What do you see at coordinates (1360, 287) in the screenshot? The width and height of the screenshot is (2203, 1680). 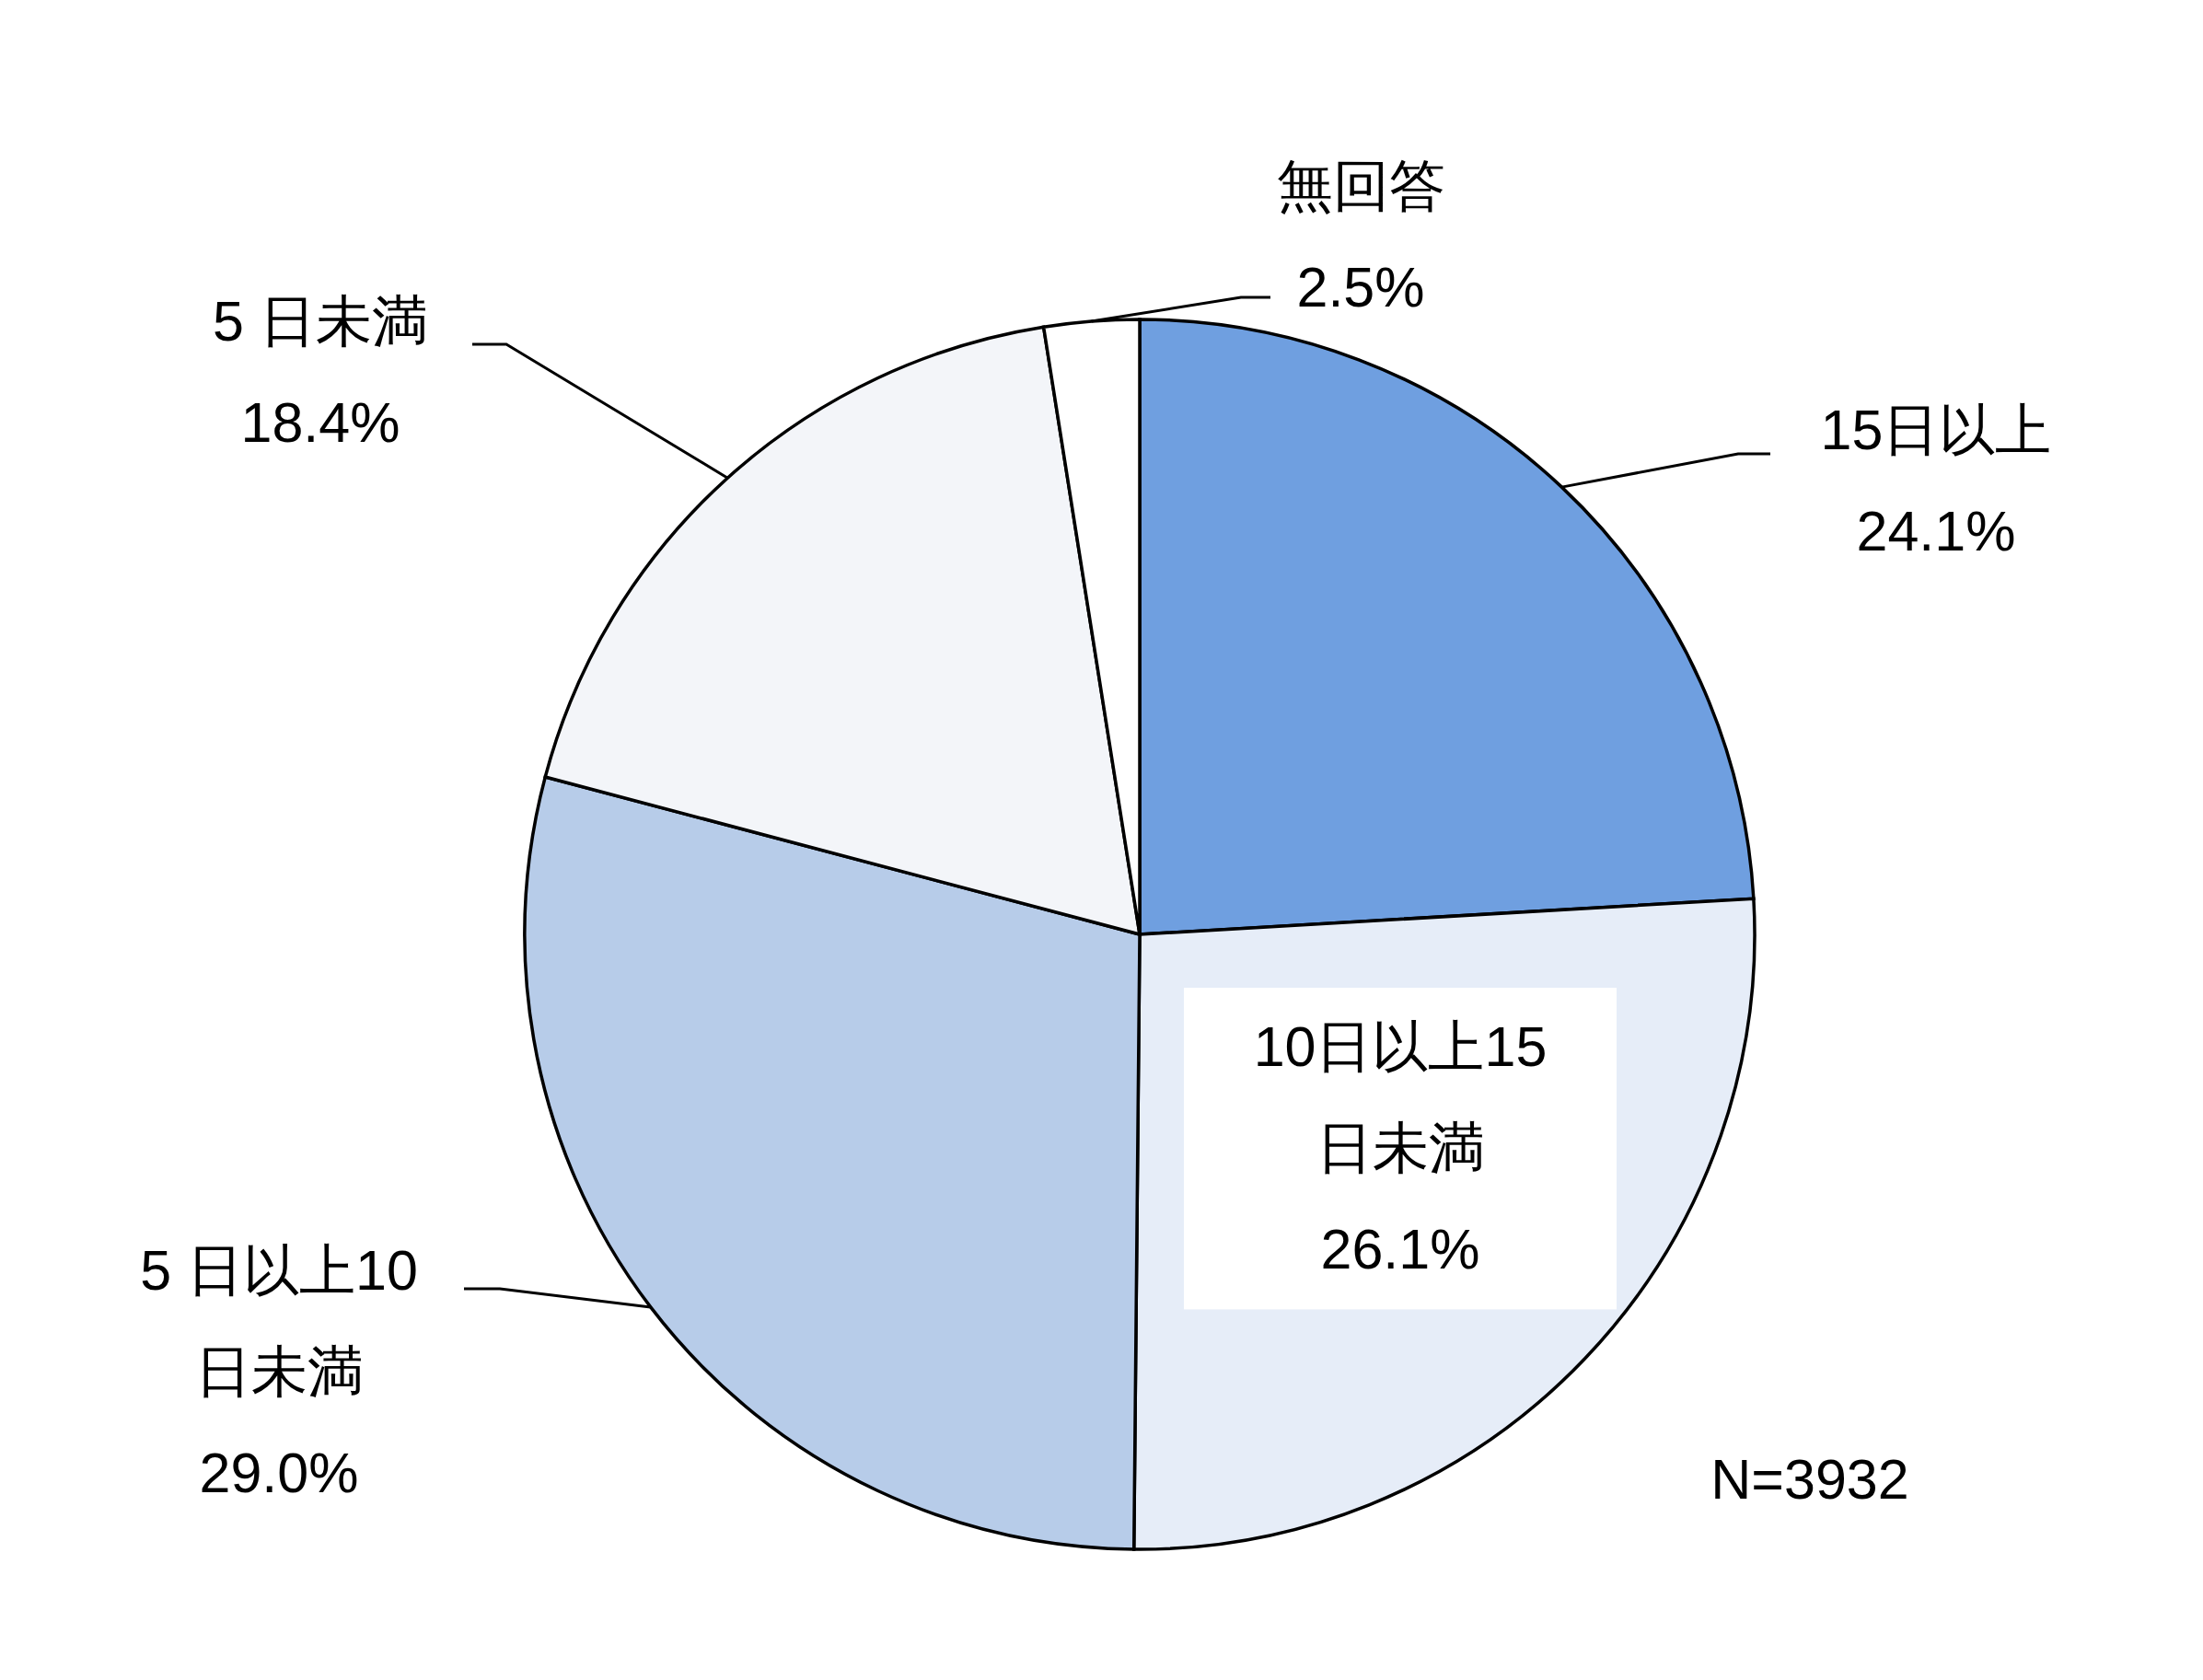 I see `data-label: 2.5%` at bounding box center [1360, 287].